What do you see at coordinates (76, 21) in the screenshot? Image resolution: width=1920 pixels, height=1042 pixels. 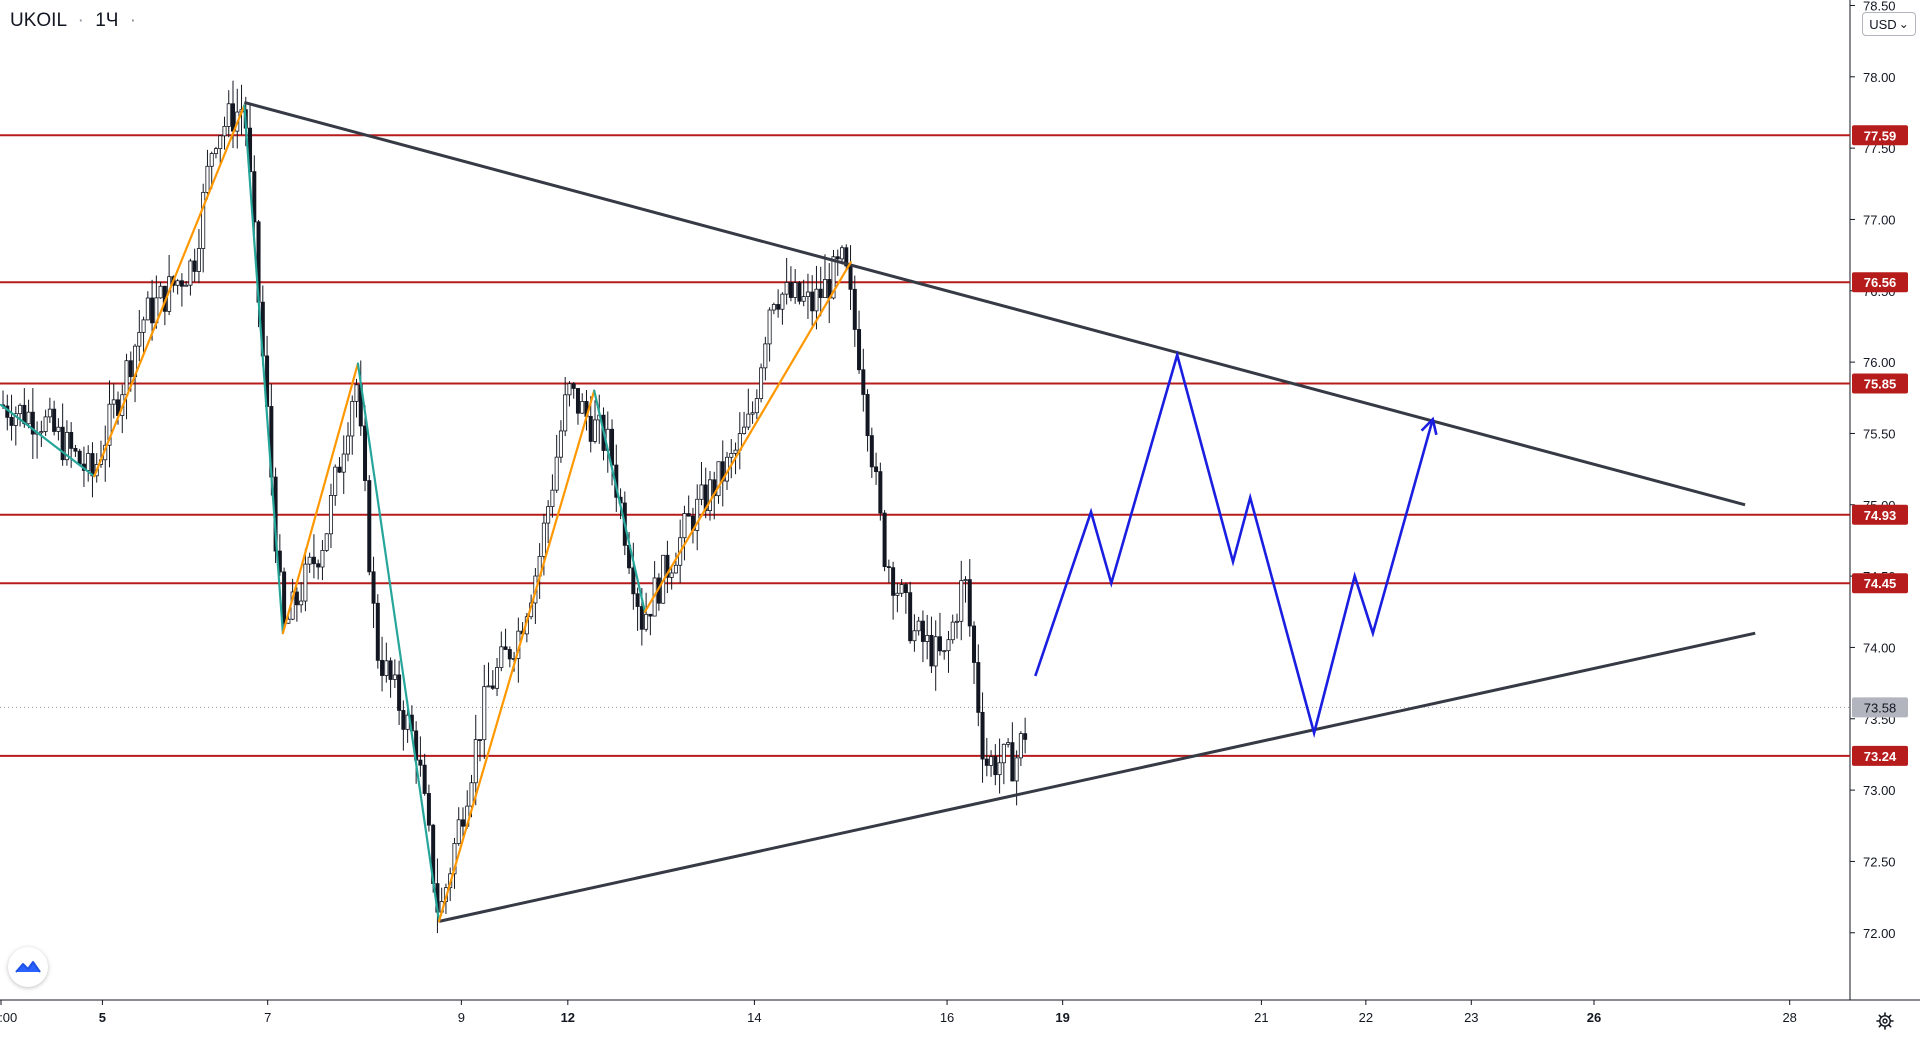 I see `symbol-title: UKOIL · 1Ч ·` at bounding box center [76, 21].